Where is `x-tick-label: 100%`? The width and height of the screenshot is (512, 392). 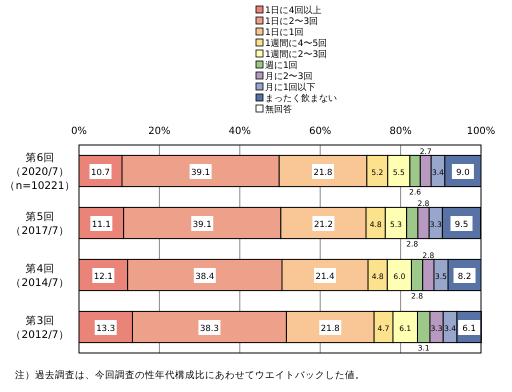
x-tick-label: 100% is located at coordinates (481, 131).